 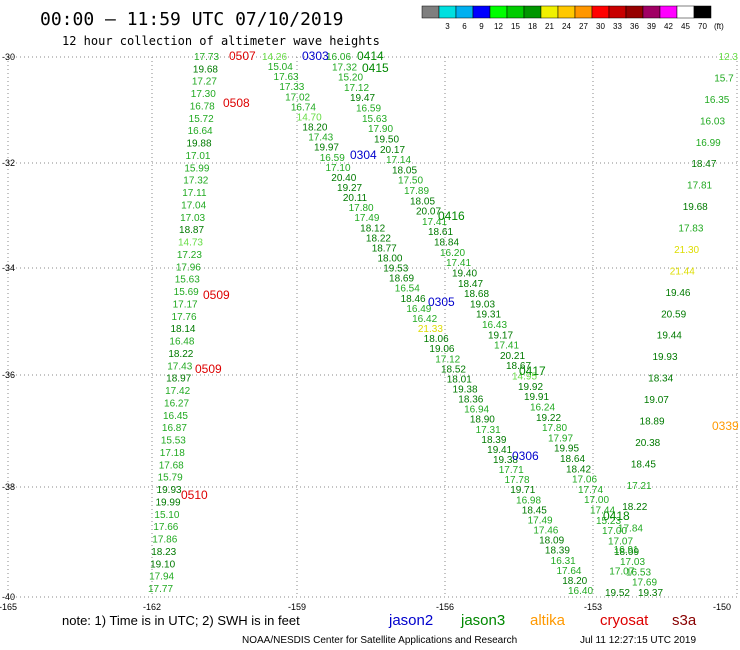 What do you see at coordinates (297, 97) in the screenshot?
I see `swh-value: 17.02` at bounding box center [297, 97].